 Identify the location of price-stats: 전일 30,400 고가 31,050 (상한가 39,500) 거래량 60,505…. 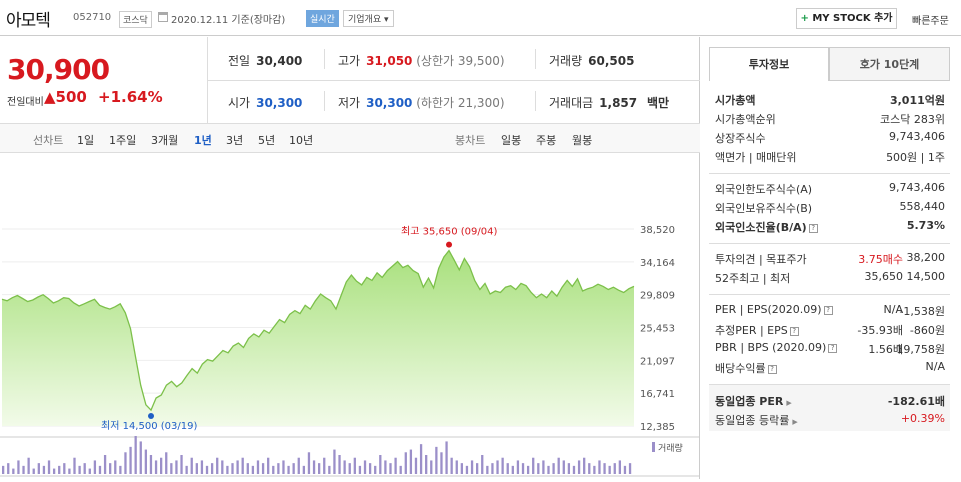
(454, 80).